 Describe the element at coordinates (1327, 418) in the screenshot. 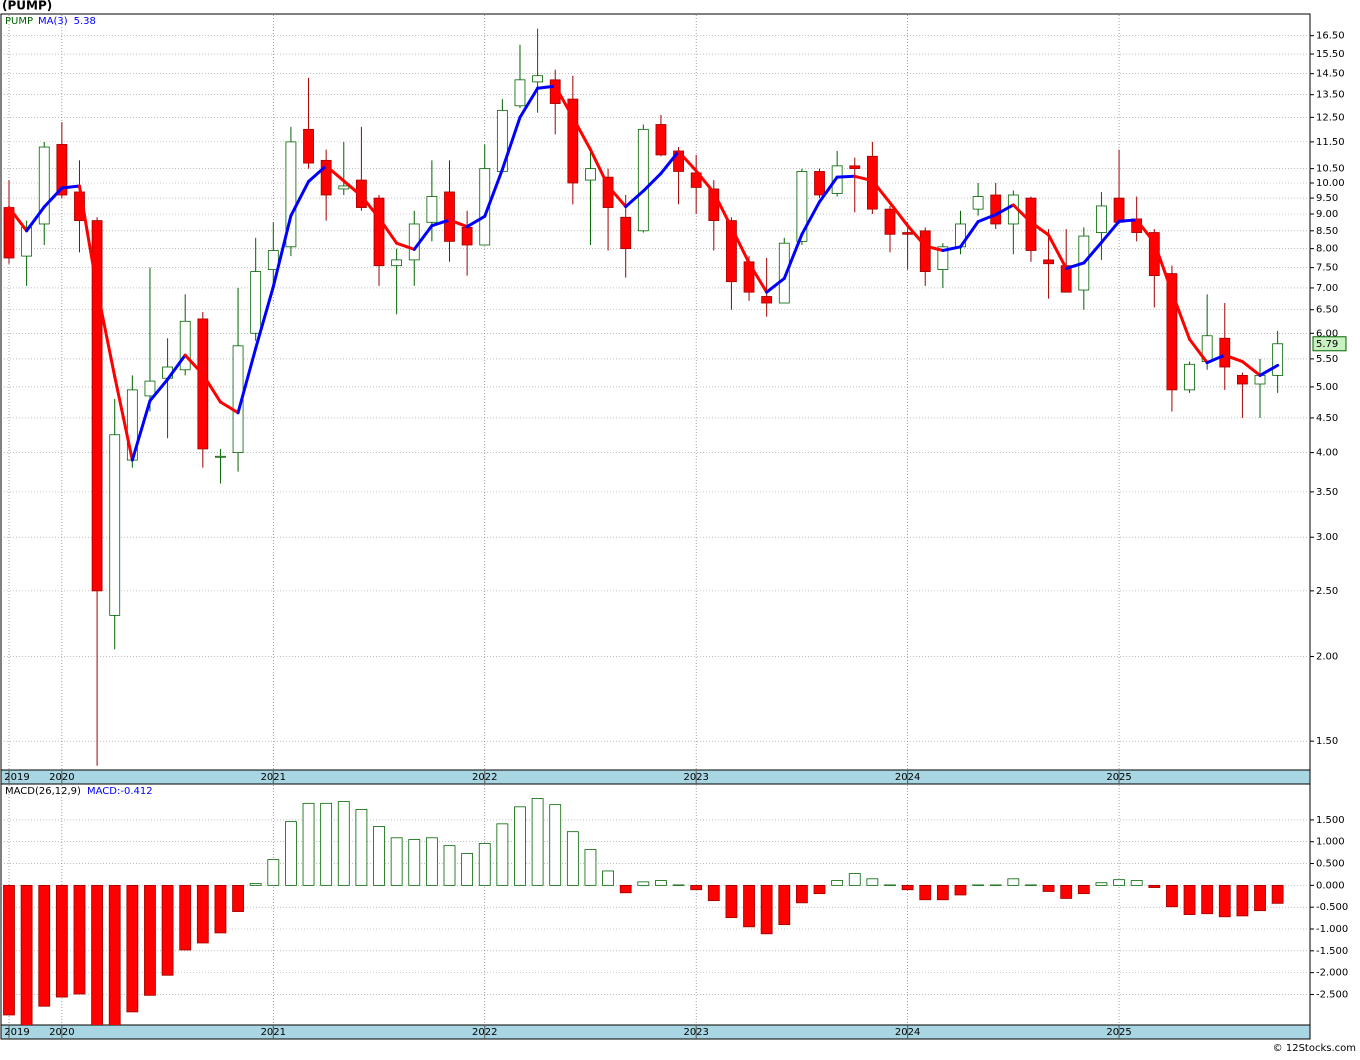

I see `y-tick-label: 4.50` at that location.